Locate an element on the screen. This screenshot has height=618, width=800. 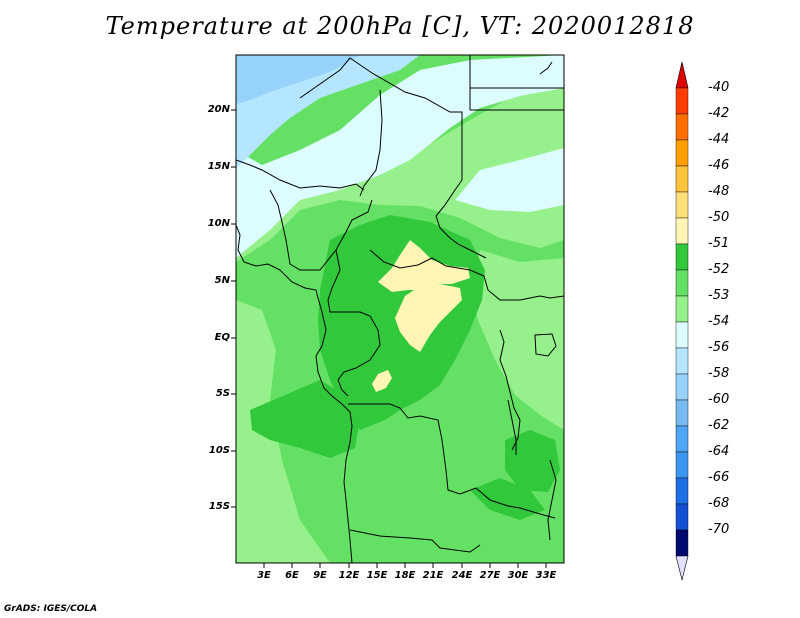
mali-niger-border is located at coordinates (300, 175).